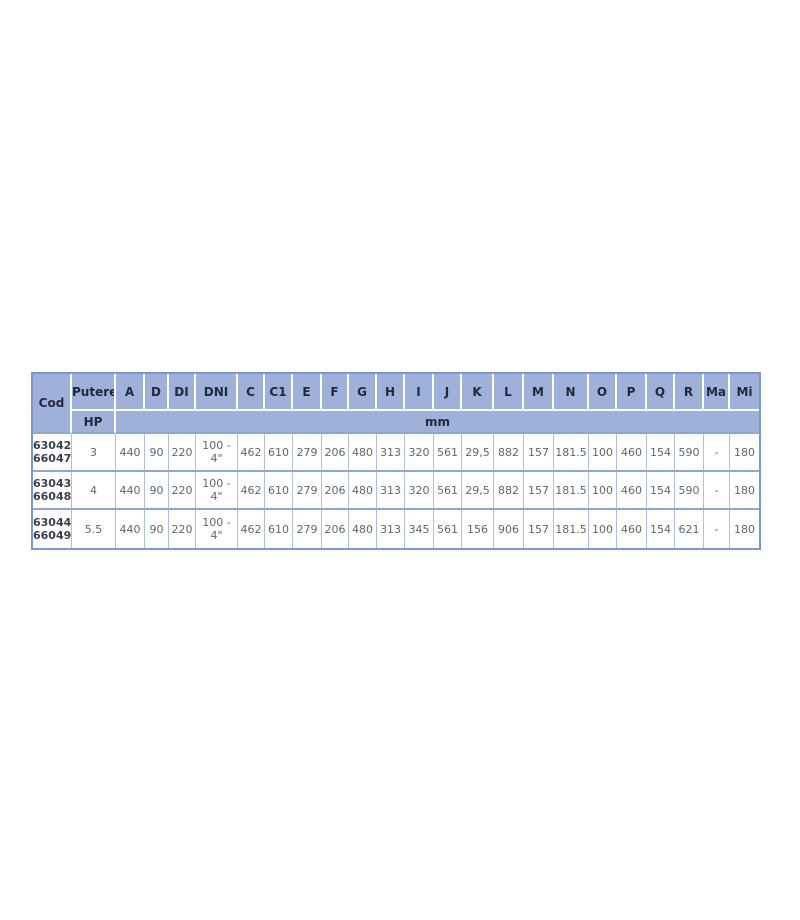  What do you see at coordinates (744, 393) in the screenshot?
I see `col-header-mi: Mi` at bounding box center [744, 393].